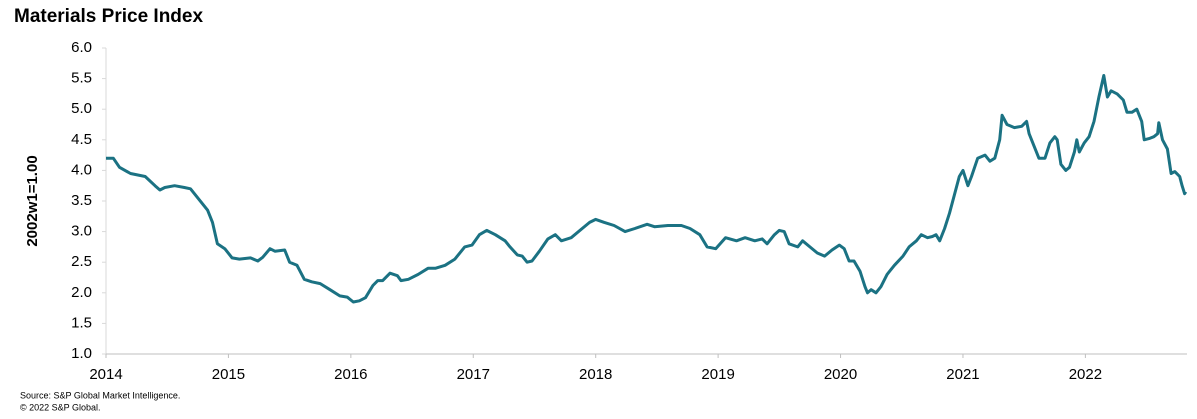  What do you see at coordinates (32, 200) in the screenshot?
I see `y-axis-label: 2002w1=1.00` at bounding box center [32, 200].